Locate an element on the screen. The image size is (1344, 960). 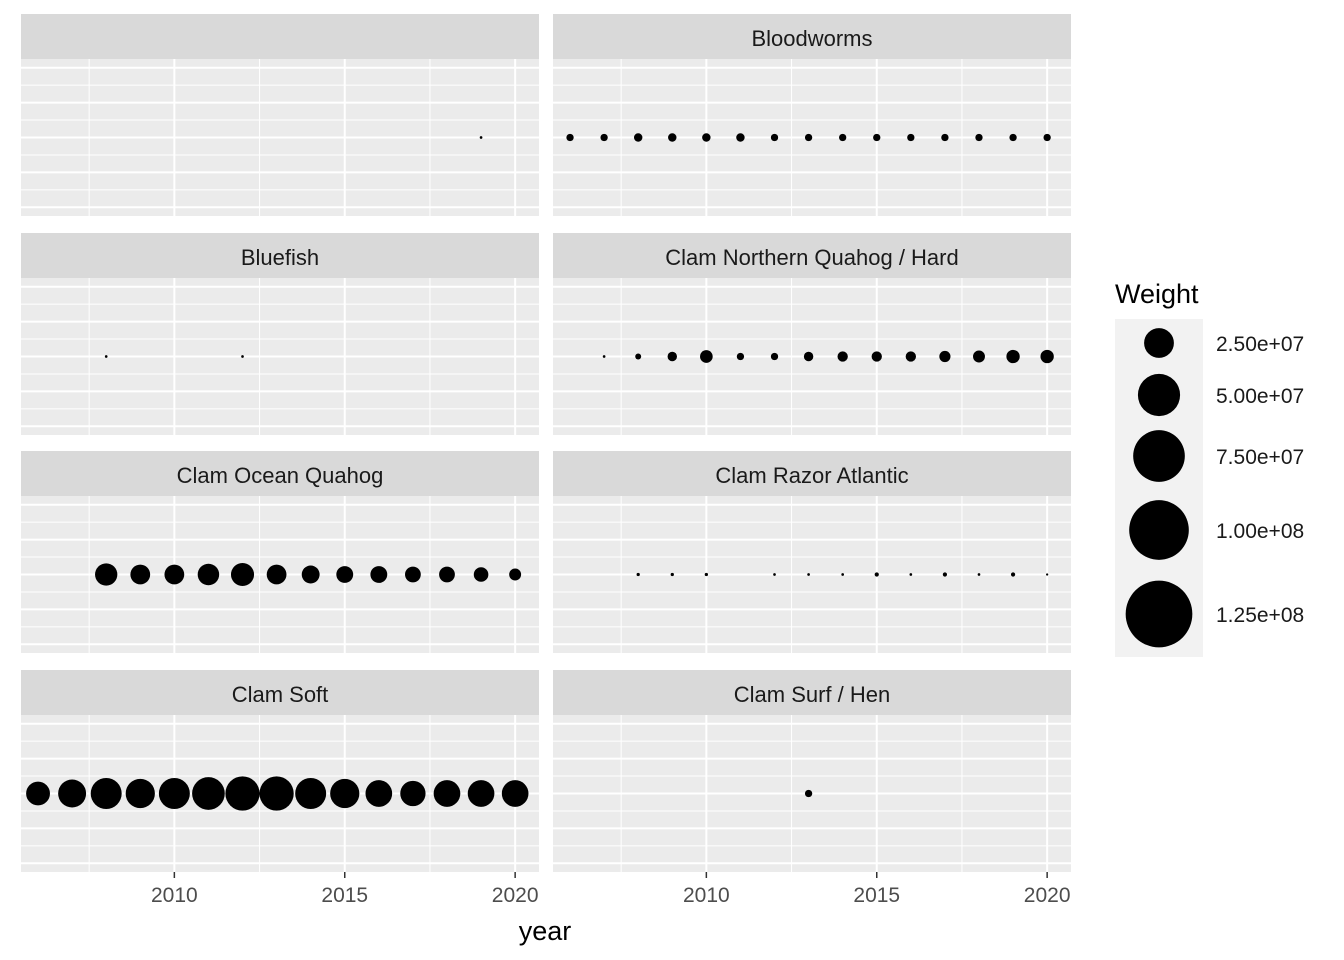
facet-clam-surf-hen: Clam Surf / Hen is located at coordinates (812, 771).